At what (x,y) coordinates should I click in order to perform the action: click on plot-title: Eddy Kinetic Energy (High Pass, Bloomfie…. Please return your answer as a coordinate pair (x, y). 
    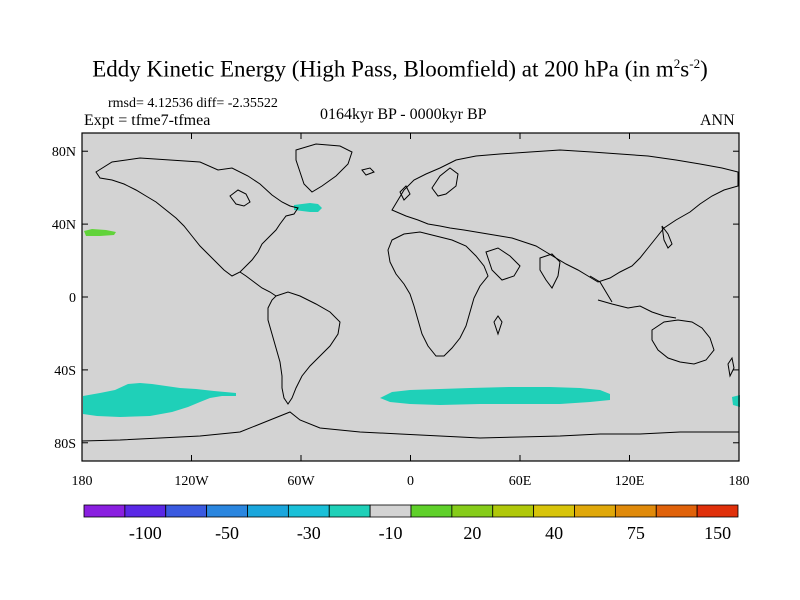
    Looking at the image, I should click on (400, 69).